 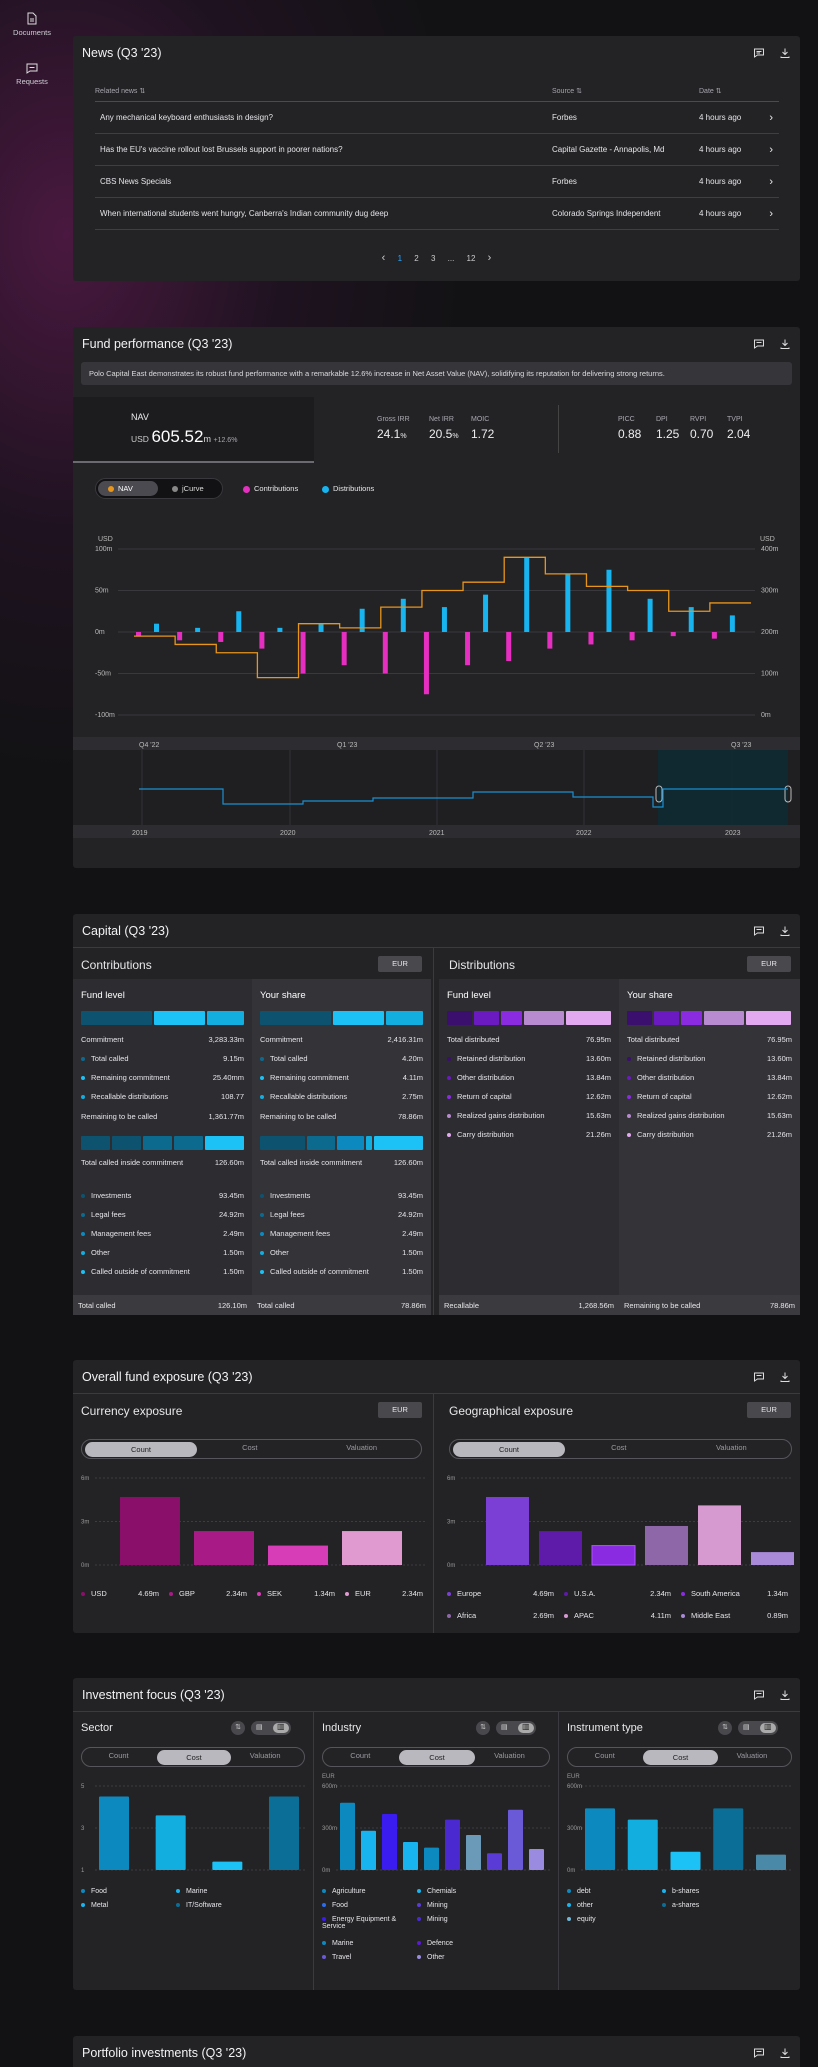 What do you see at coordinates (32, 74) in the screenshot?
I see `sidebar-item-requests: Requests` at bounding box center [32, 74].